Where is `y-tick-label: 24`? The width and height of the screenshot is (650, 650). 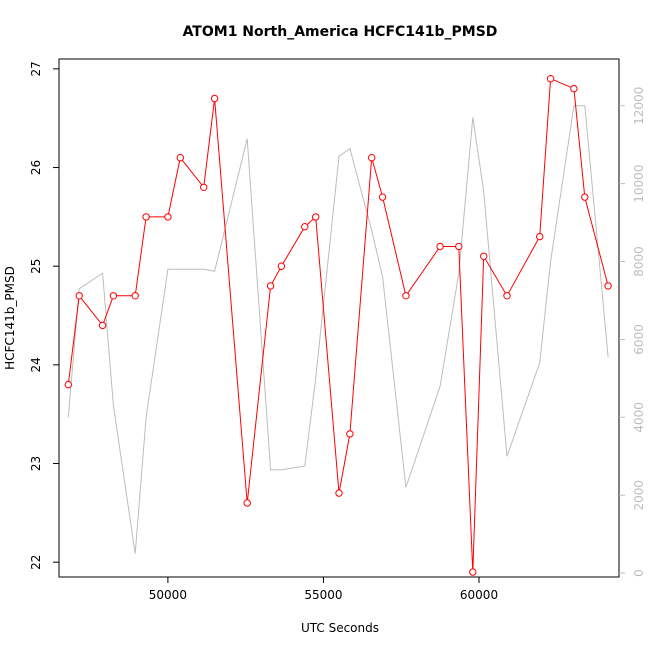
y-tick-label: 24 is located at coordinates (36, 364).